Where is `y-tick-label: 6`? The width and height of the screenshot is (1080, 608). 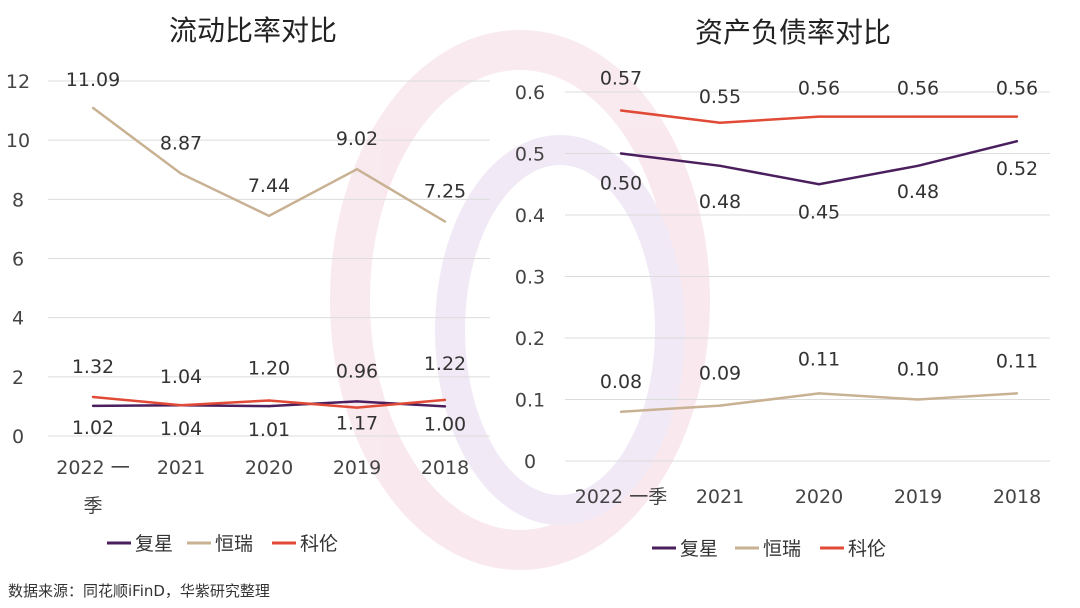 y-tick-label: 6 is located at coordinates (18, 260).